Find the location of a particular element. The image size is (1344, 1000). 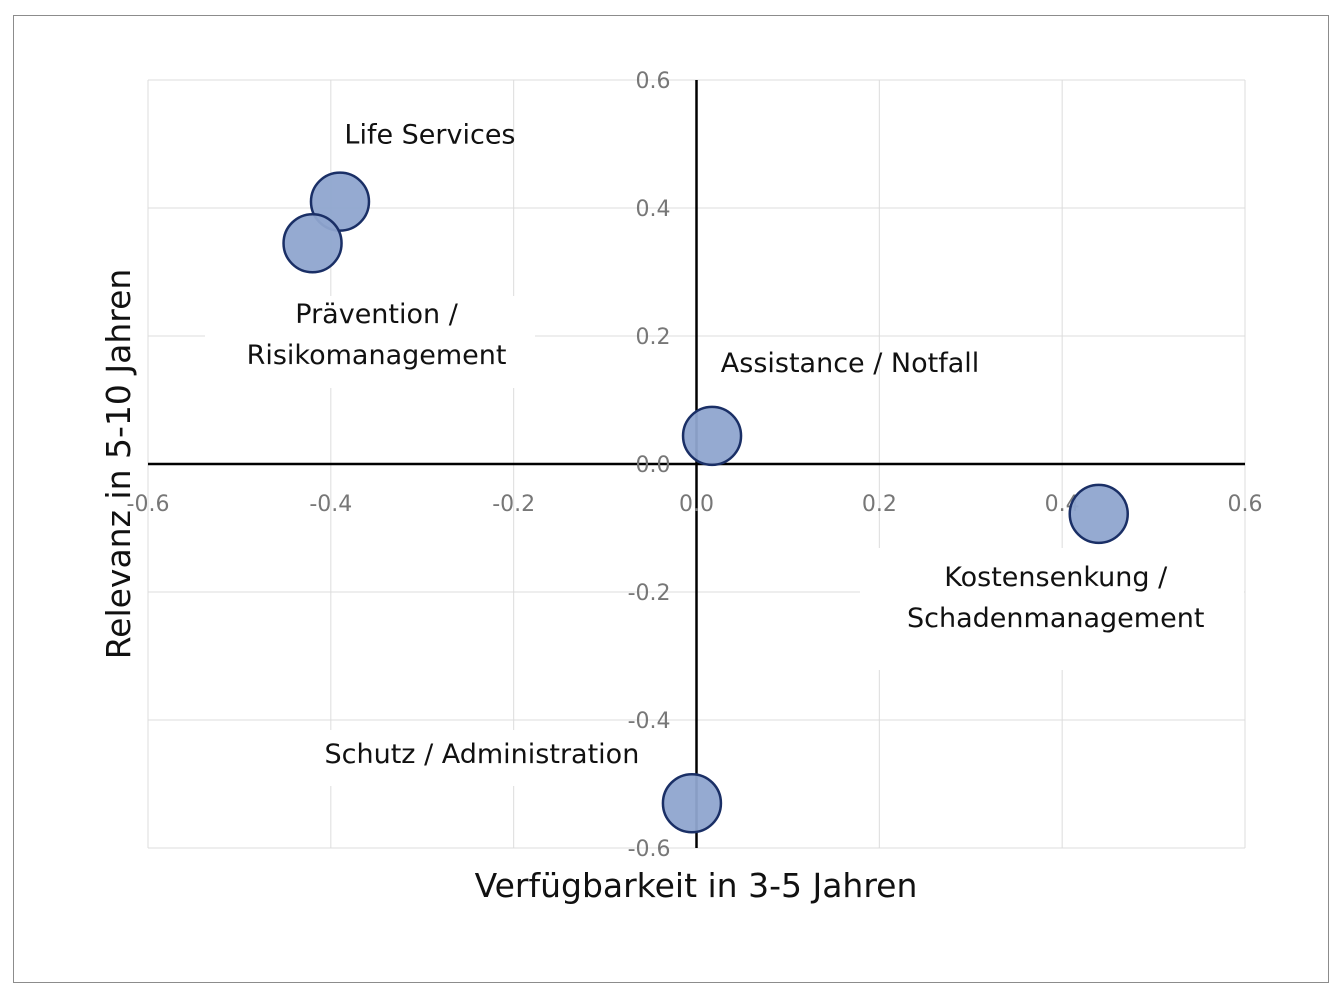

data-label: Assistance / Notfall is located at coordinates (850, 363).